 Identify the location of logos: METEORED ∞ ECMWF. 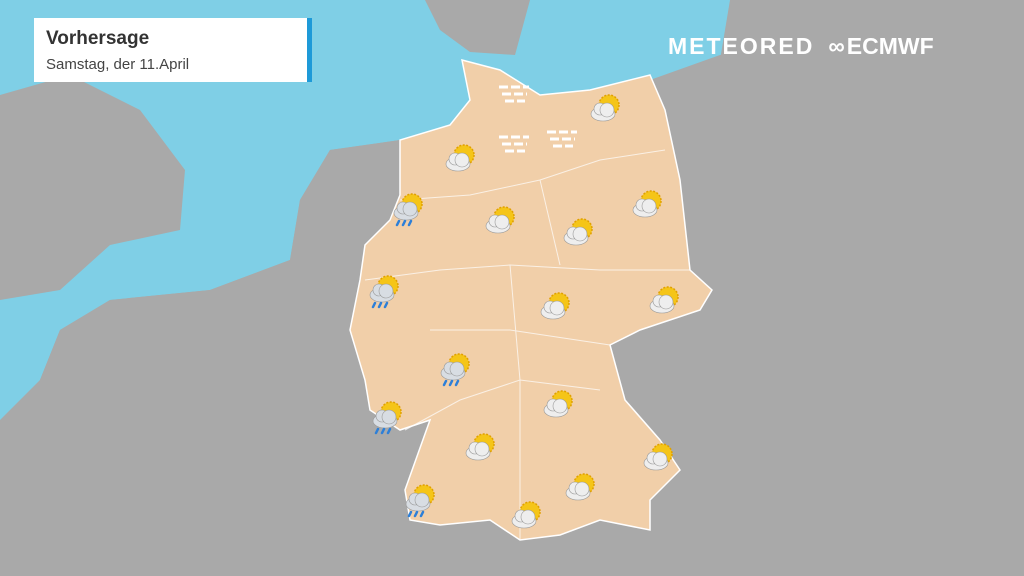
(801, 46).